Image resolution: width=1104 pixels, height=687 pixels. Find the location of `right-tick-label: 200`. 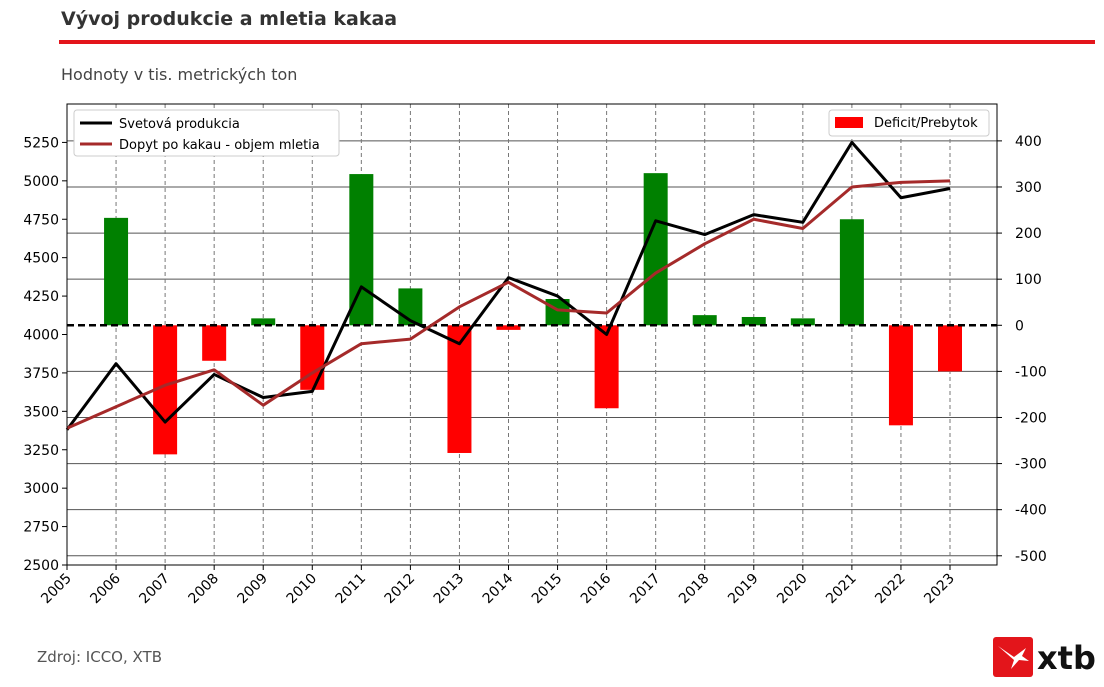

right-tick-label: 200 is located at coordinates (1028, 234).